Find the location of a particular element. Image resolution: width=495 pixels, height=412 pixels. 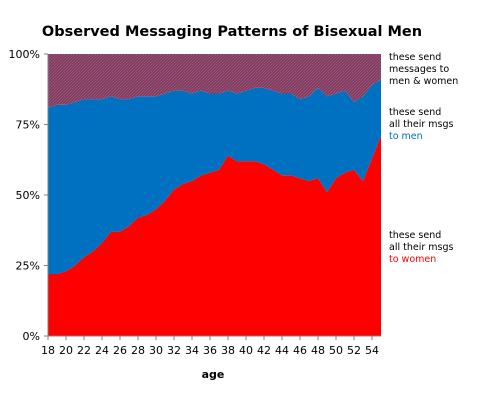

x-tick-label: 50 is located at coordinates (336, 350).